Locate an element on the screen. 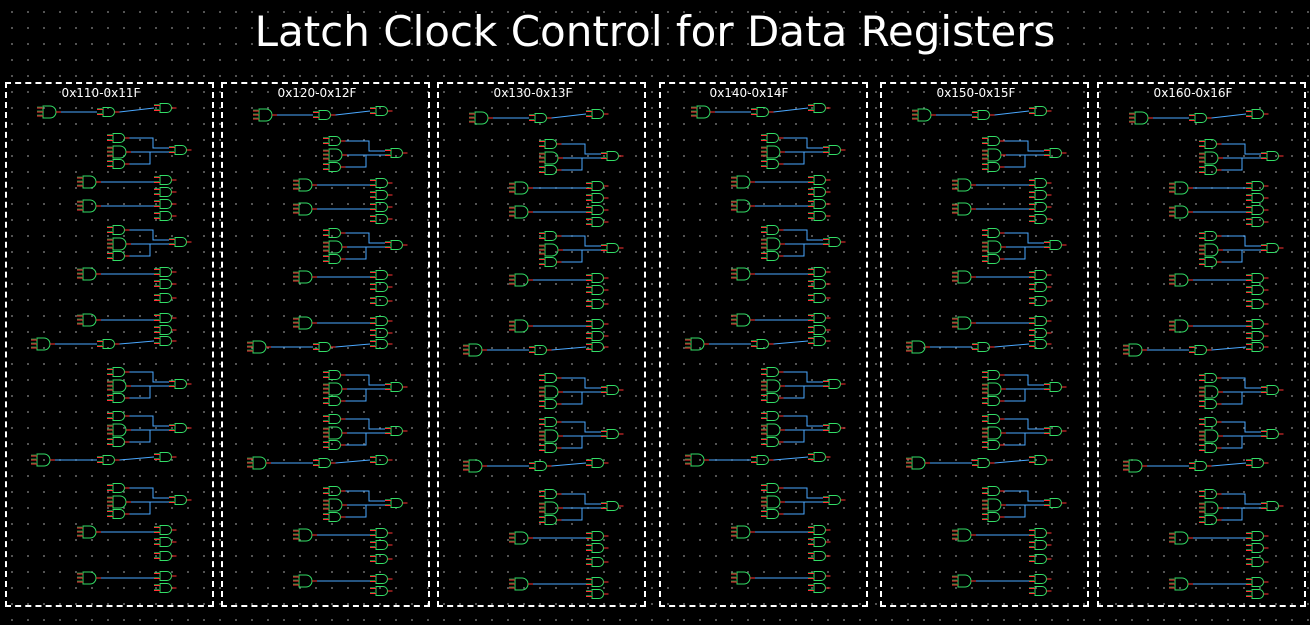 The image size is (1310, 625). register-group-panel-0x140: 0x140-0x14F is located at coordinates (763, 344).